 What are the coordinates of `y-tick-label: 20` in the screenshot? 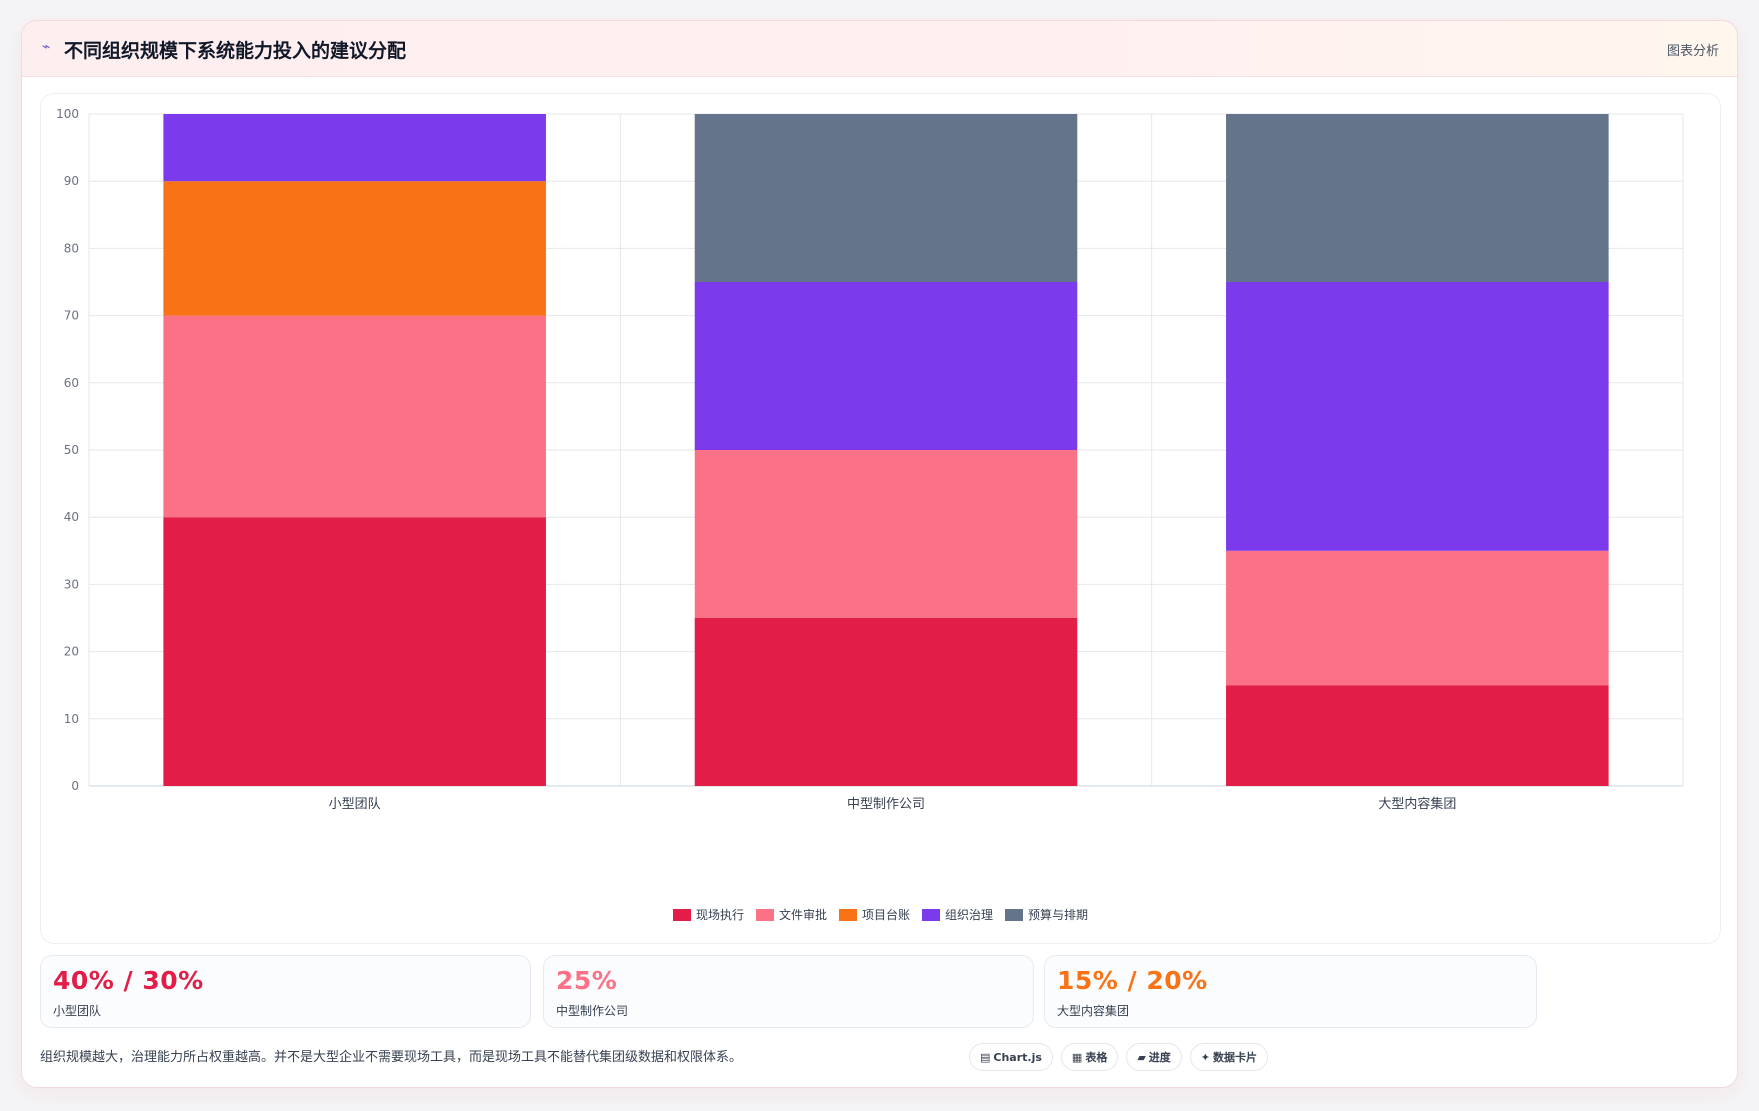 It's located at (71, 652).